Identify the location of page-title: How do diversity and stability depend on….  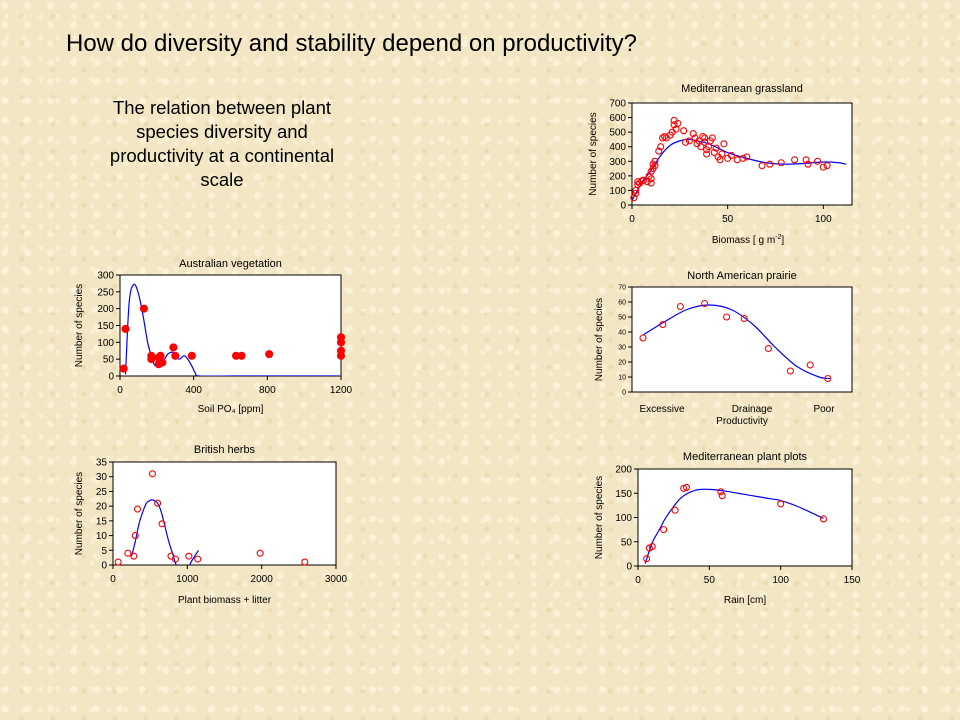
(351, 43).